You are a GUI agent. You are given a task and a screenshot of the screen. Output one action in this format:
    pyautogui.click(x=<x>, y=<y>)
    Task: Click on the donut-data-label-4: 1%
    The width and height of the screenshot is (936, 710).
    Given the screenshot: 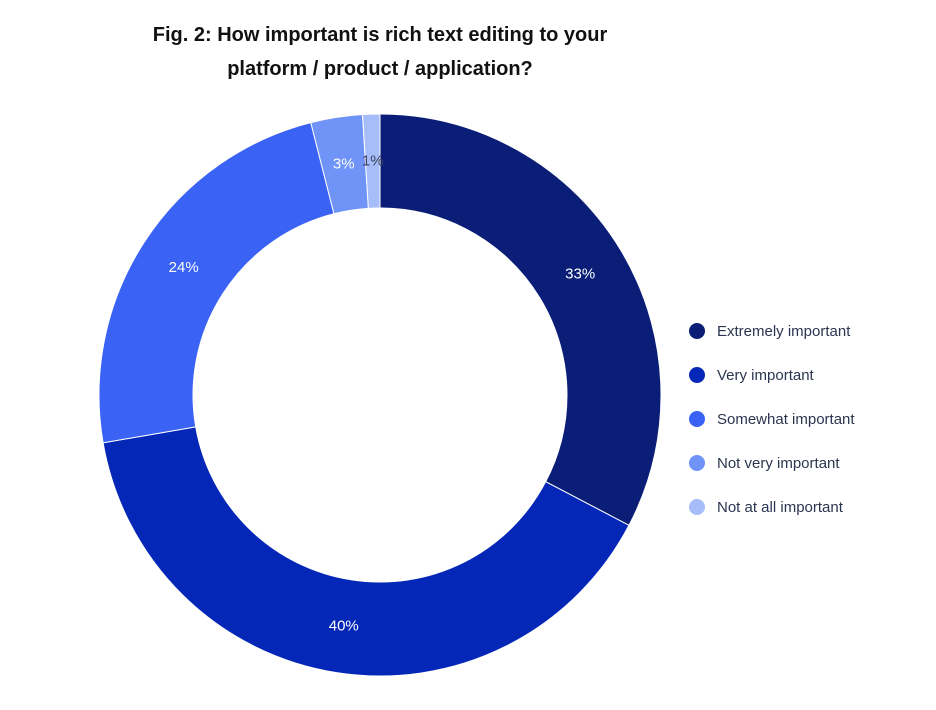 What is the action you would take?
    pyautogui.click(x=373, y=161)
    